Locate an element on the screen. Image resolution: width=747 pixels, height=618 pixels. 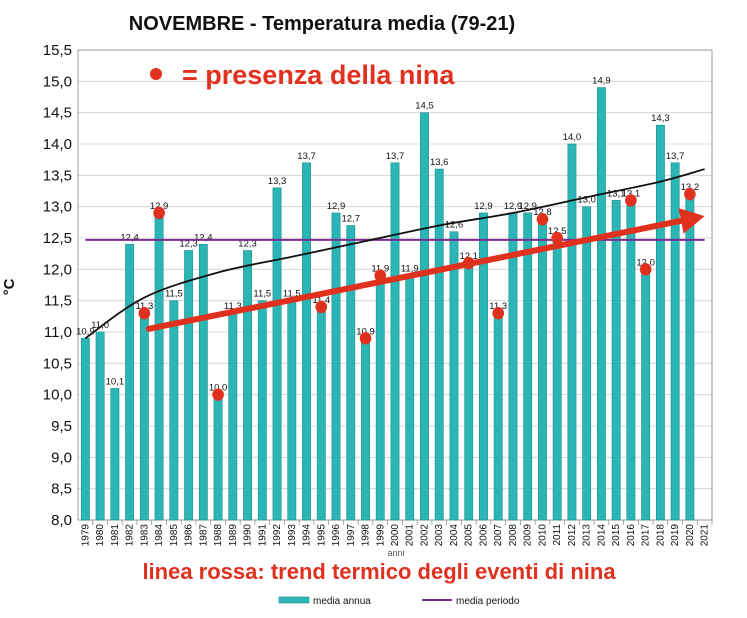
data-label-2008: 12,9 is located at coordinates (513, 206).